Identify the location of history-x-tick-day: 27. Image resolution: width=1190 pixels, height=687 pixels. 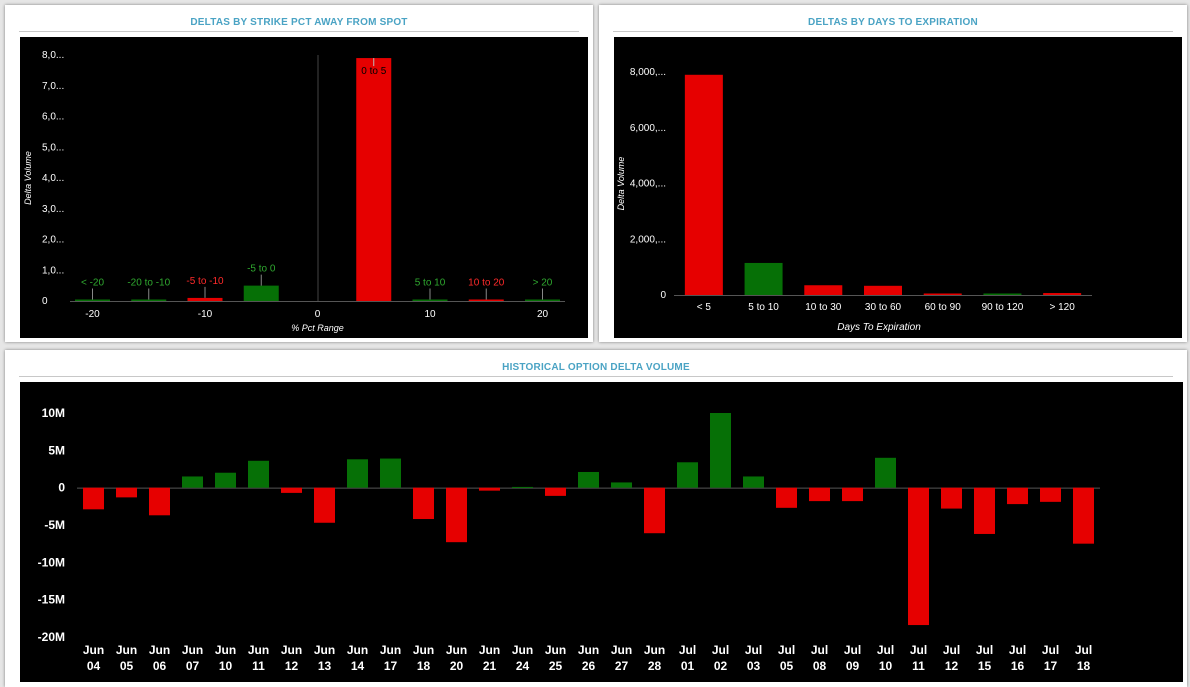
(622, 666).